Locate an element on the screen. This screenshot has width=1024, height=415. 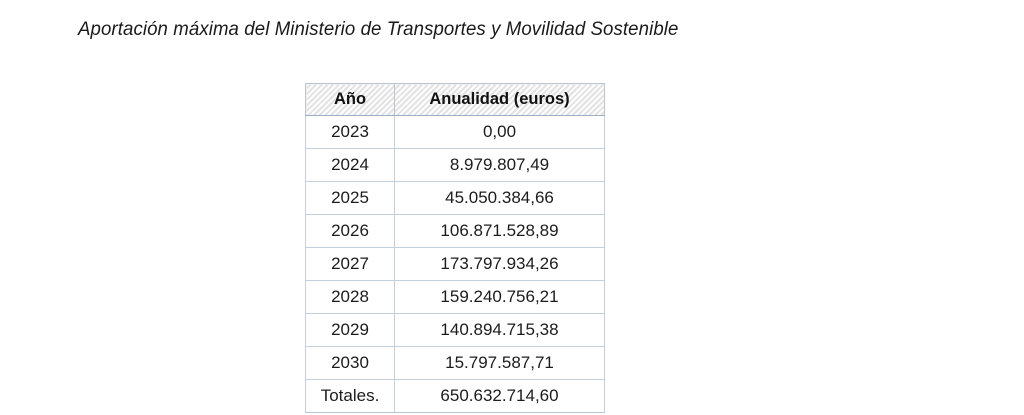
table-row: 2029 140.894.715,38 is located at coordinates (455, 330).